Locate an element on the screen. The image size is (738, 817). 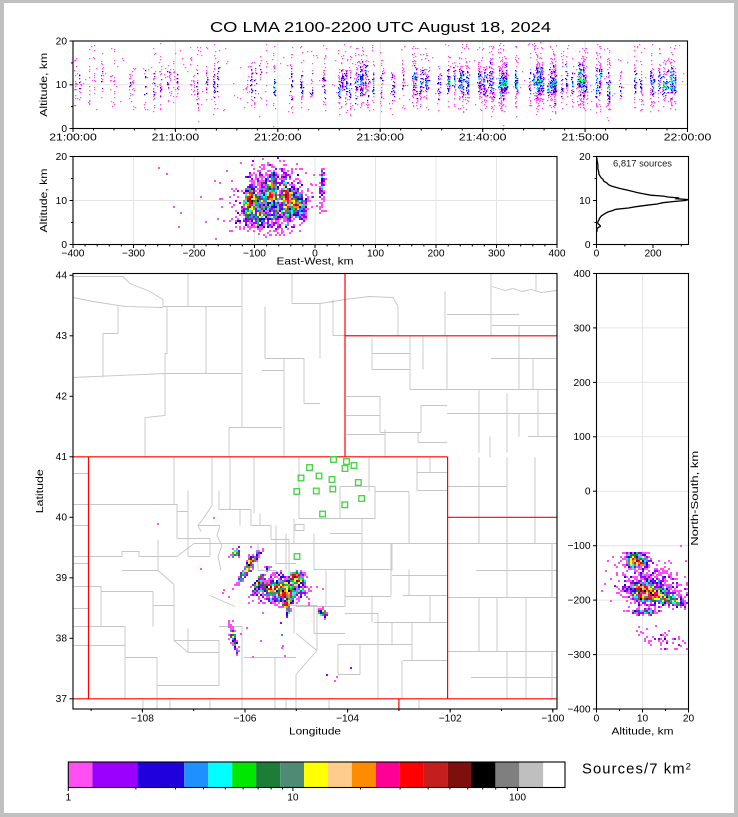
svg-text: 38 is located at coordinates (62, 639).